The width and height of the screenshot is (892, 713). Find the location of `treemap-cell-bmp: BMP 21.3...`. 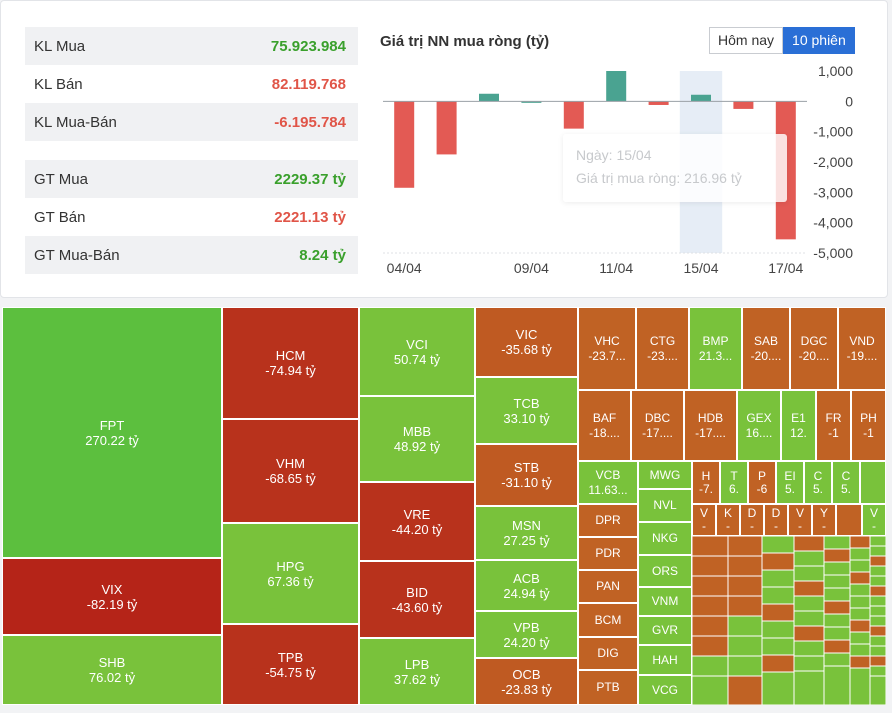

treemap-cell-bmp: BMP 21.3... is located at coordinates (715, 348).